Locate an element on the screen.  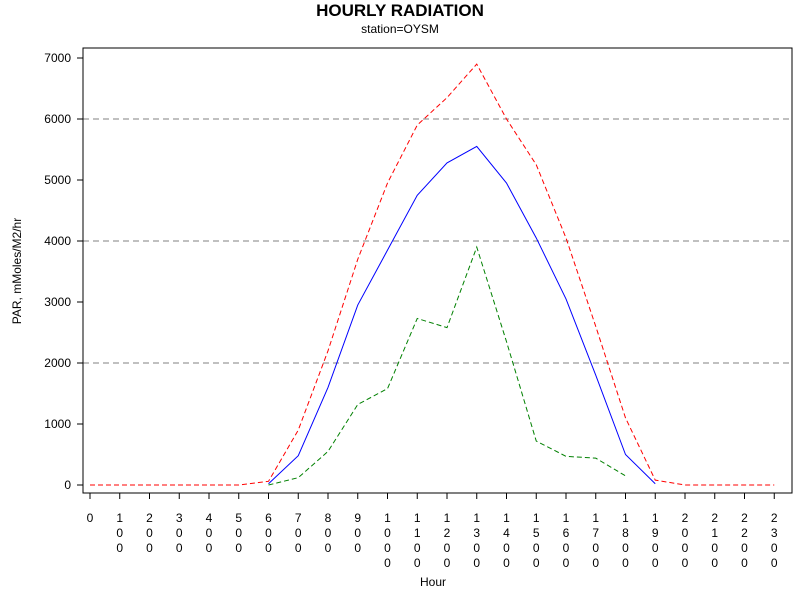
y-tick-label: 6000 is located at coordinates (57, 119).